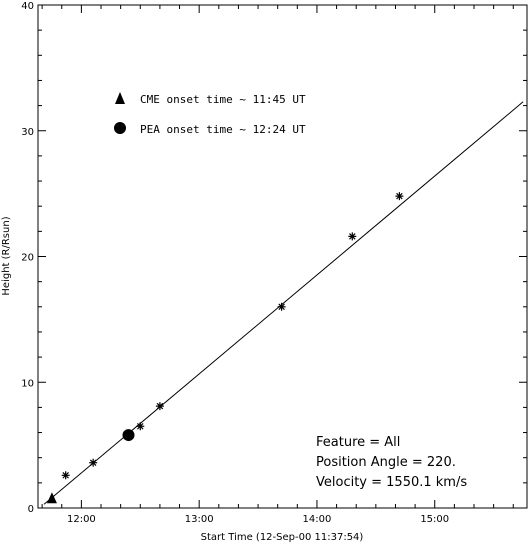  I want to click on legend-circle-marker, so click(120, 128).